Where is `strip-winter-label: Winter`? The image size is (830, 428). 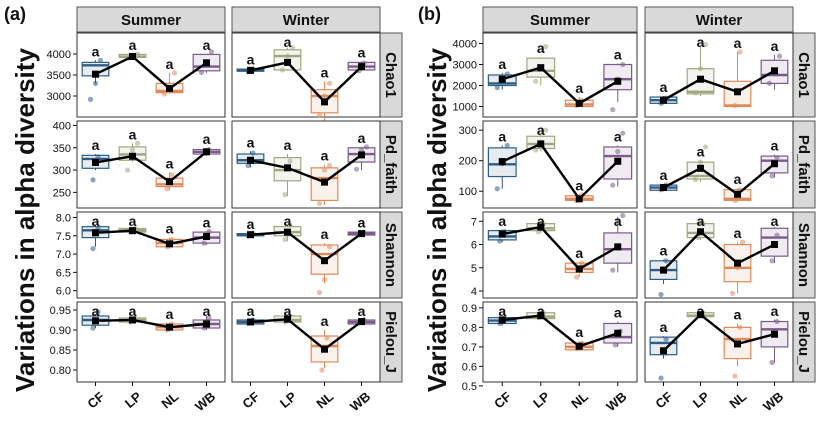 strip-winter-label: Winter is located at coordinates (306, 20).